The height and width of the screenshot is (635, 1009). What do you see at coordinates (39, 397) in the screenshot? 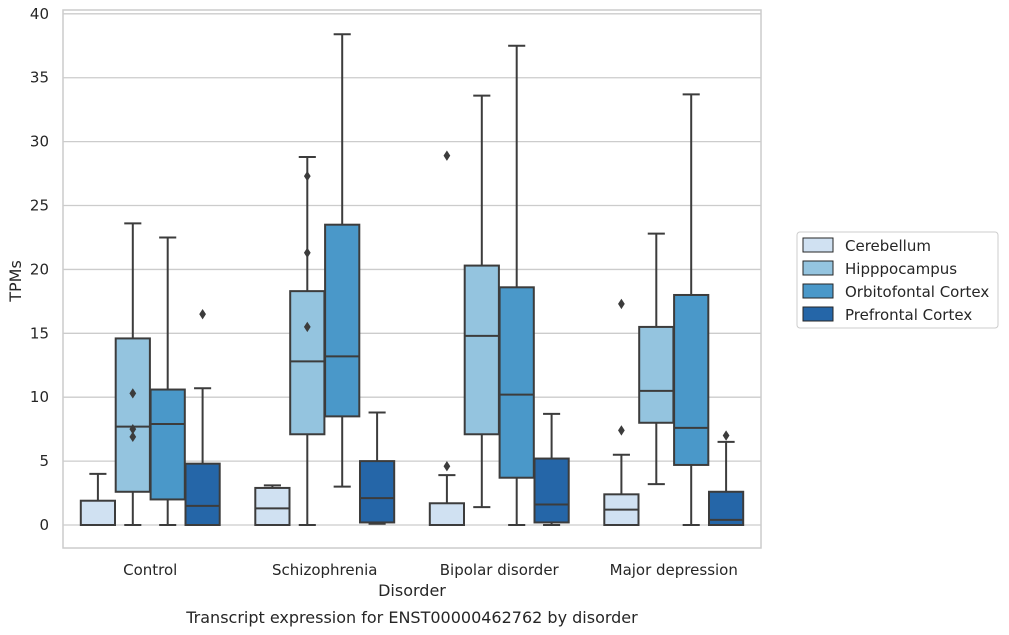
I see `y-tick-label: 10` at bounding box center [39, 397].